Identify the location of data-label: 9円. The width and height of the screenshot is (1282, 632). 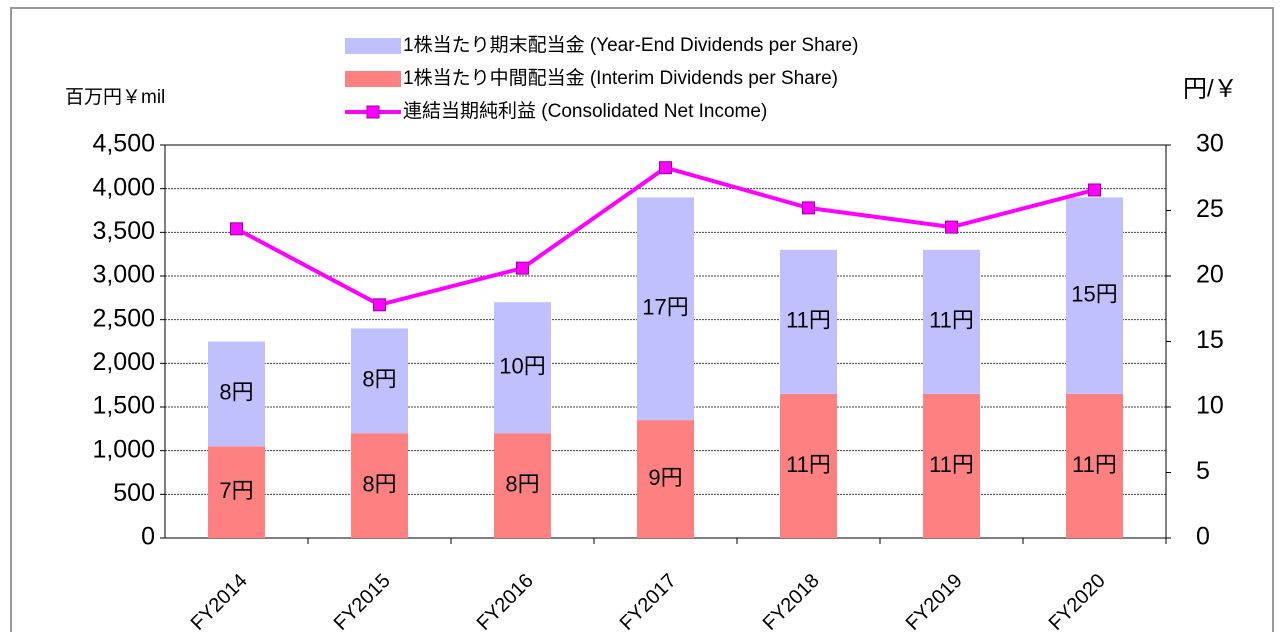
(665, 477).